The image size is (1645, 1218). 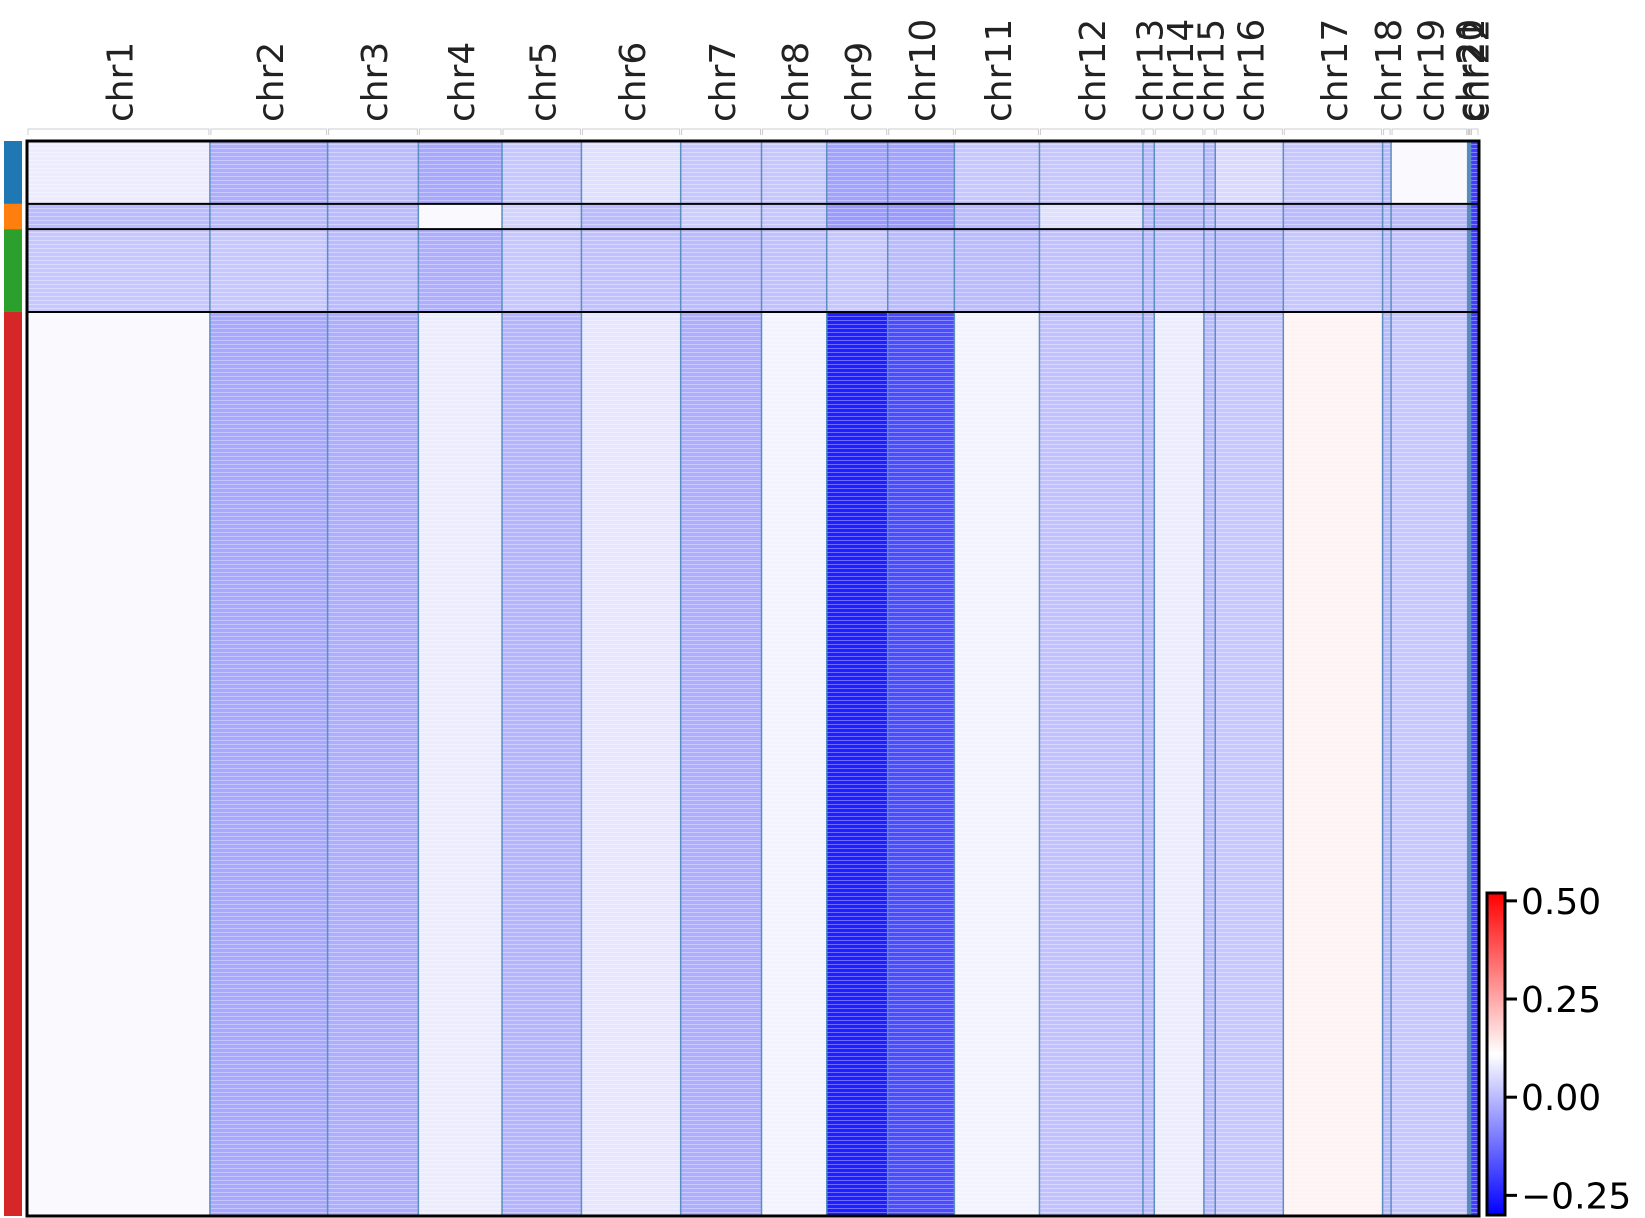 I want to click on colorbar-tick-label: 0.25, so click(x=1561, y=1000).